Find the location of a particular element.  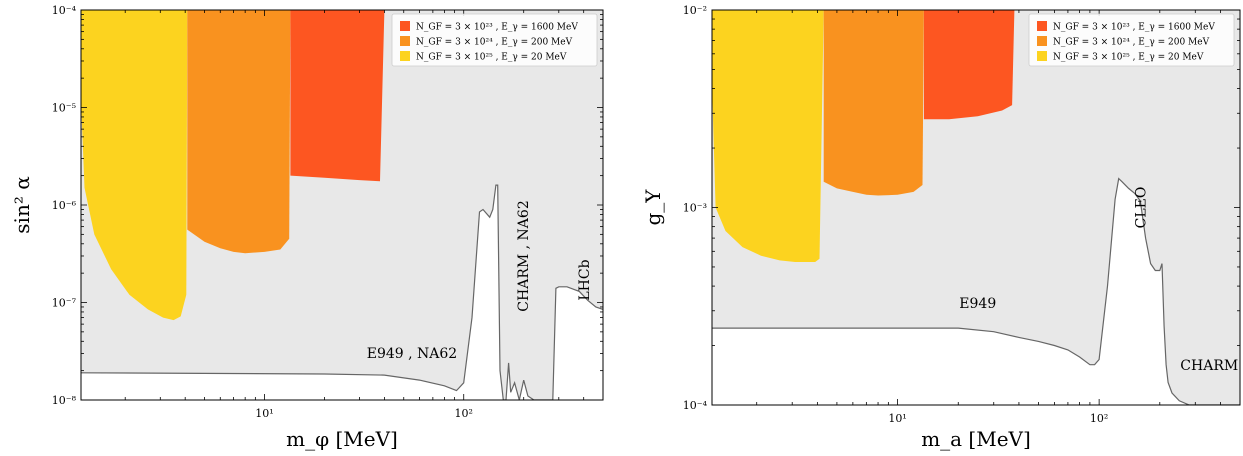

x-axis-label: m_a [MeV] is located at coordinates (976, 439).